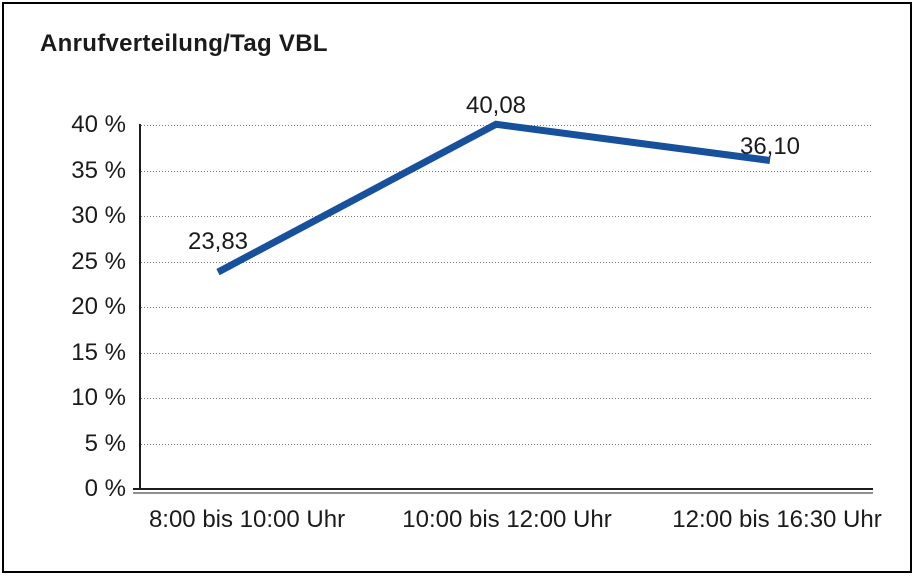 This screenshot has width=915, height=576. I want to click on y-tick-label: 10 %, so click(98, 397).